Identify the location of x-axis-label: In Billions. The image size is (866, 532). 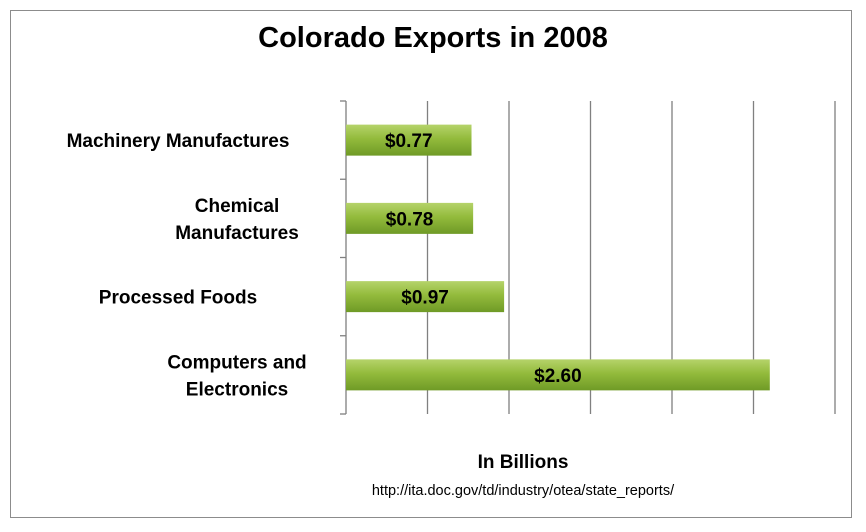
(523, 462).